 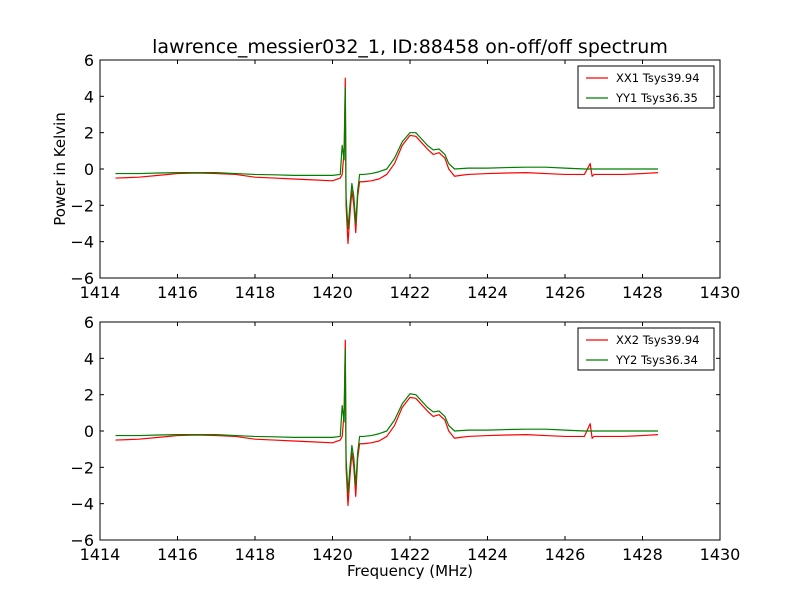 I want to click on legend-entry-2: YY1 Tsys36.35, so click(x=656, y=98).